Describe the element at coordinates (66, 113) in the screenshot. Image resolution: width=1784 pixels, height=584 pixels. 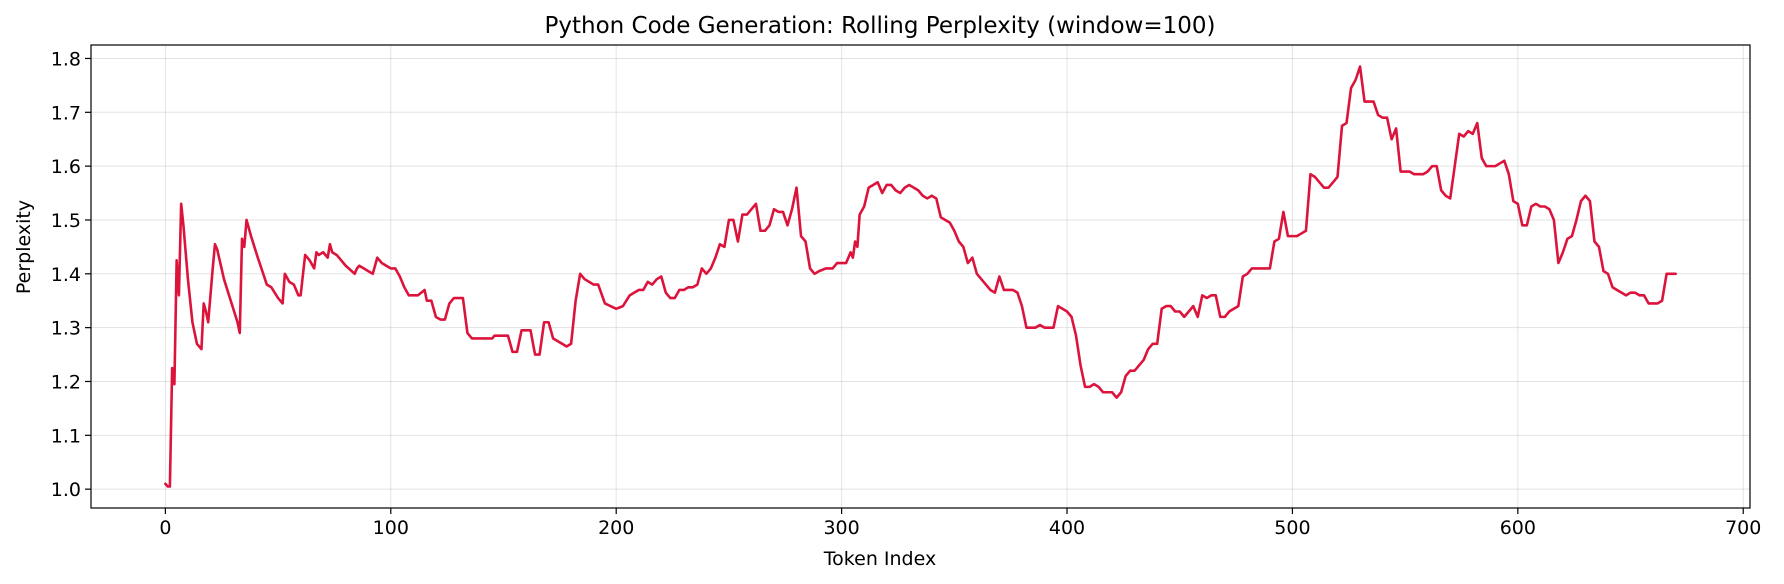
I see `y-tick-label: 1.7` at that location.